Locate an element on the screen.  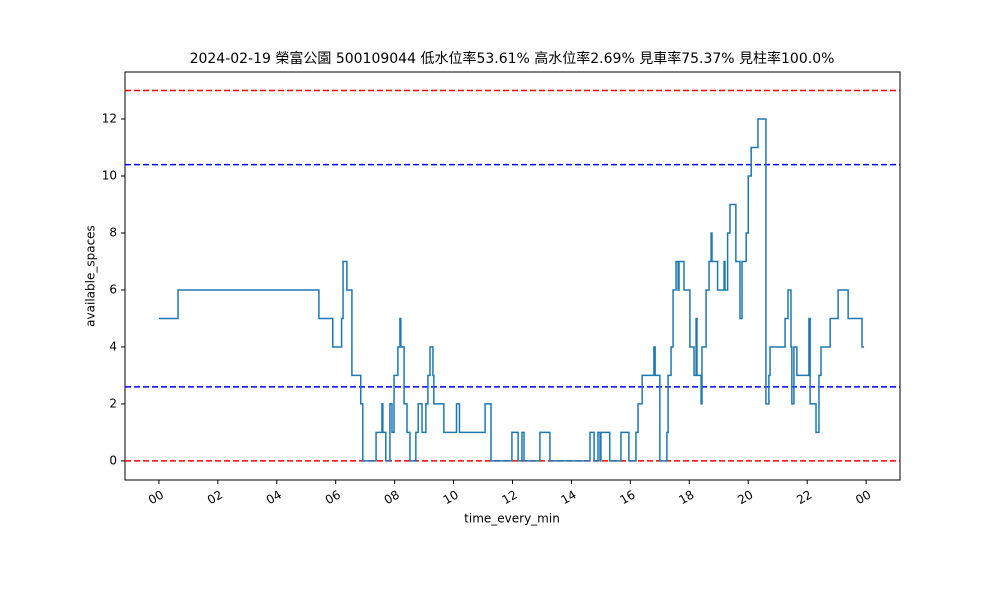
x-tick-label: 22 is located at coordinates (804, 498).